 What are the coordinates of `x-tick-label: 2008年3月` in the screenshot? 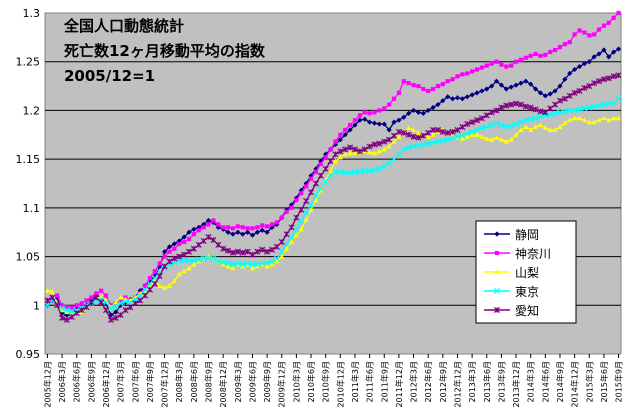 It's located at (179, 381).